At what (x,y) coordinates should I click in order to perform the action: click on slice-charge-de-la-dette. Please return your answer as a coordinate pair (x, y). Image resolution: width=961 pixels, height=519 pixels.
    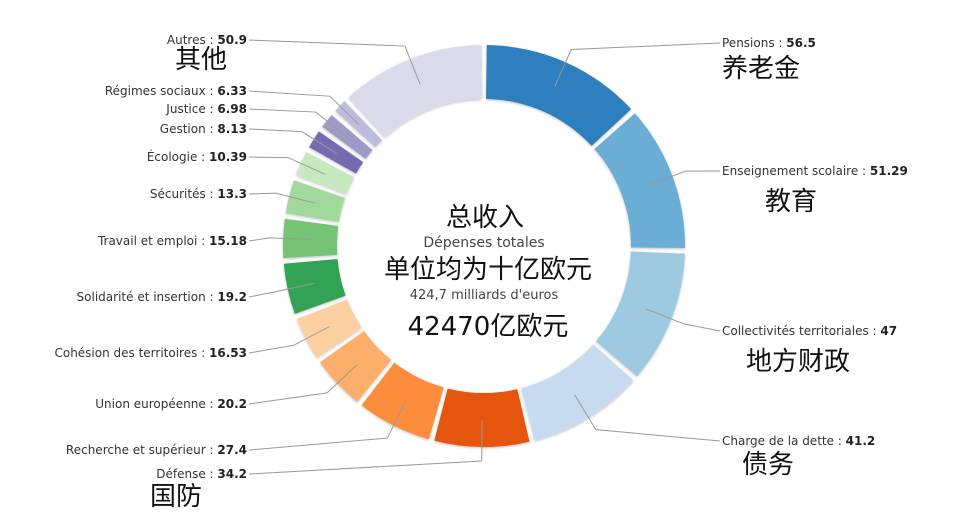
    Looking at the image, I should click on (577, 392).